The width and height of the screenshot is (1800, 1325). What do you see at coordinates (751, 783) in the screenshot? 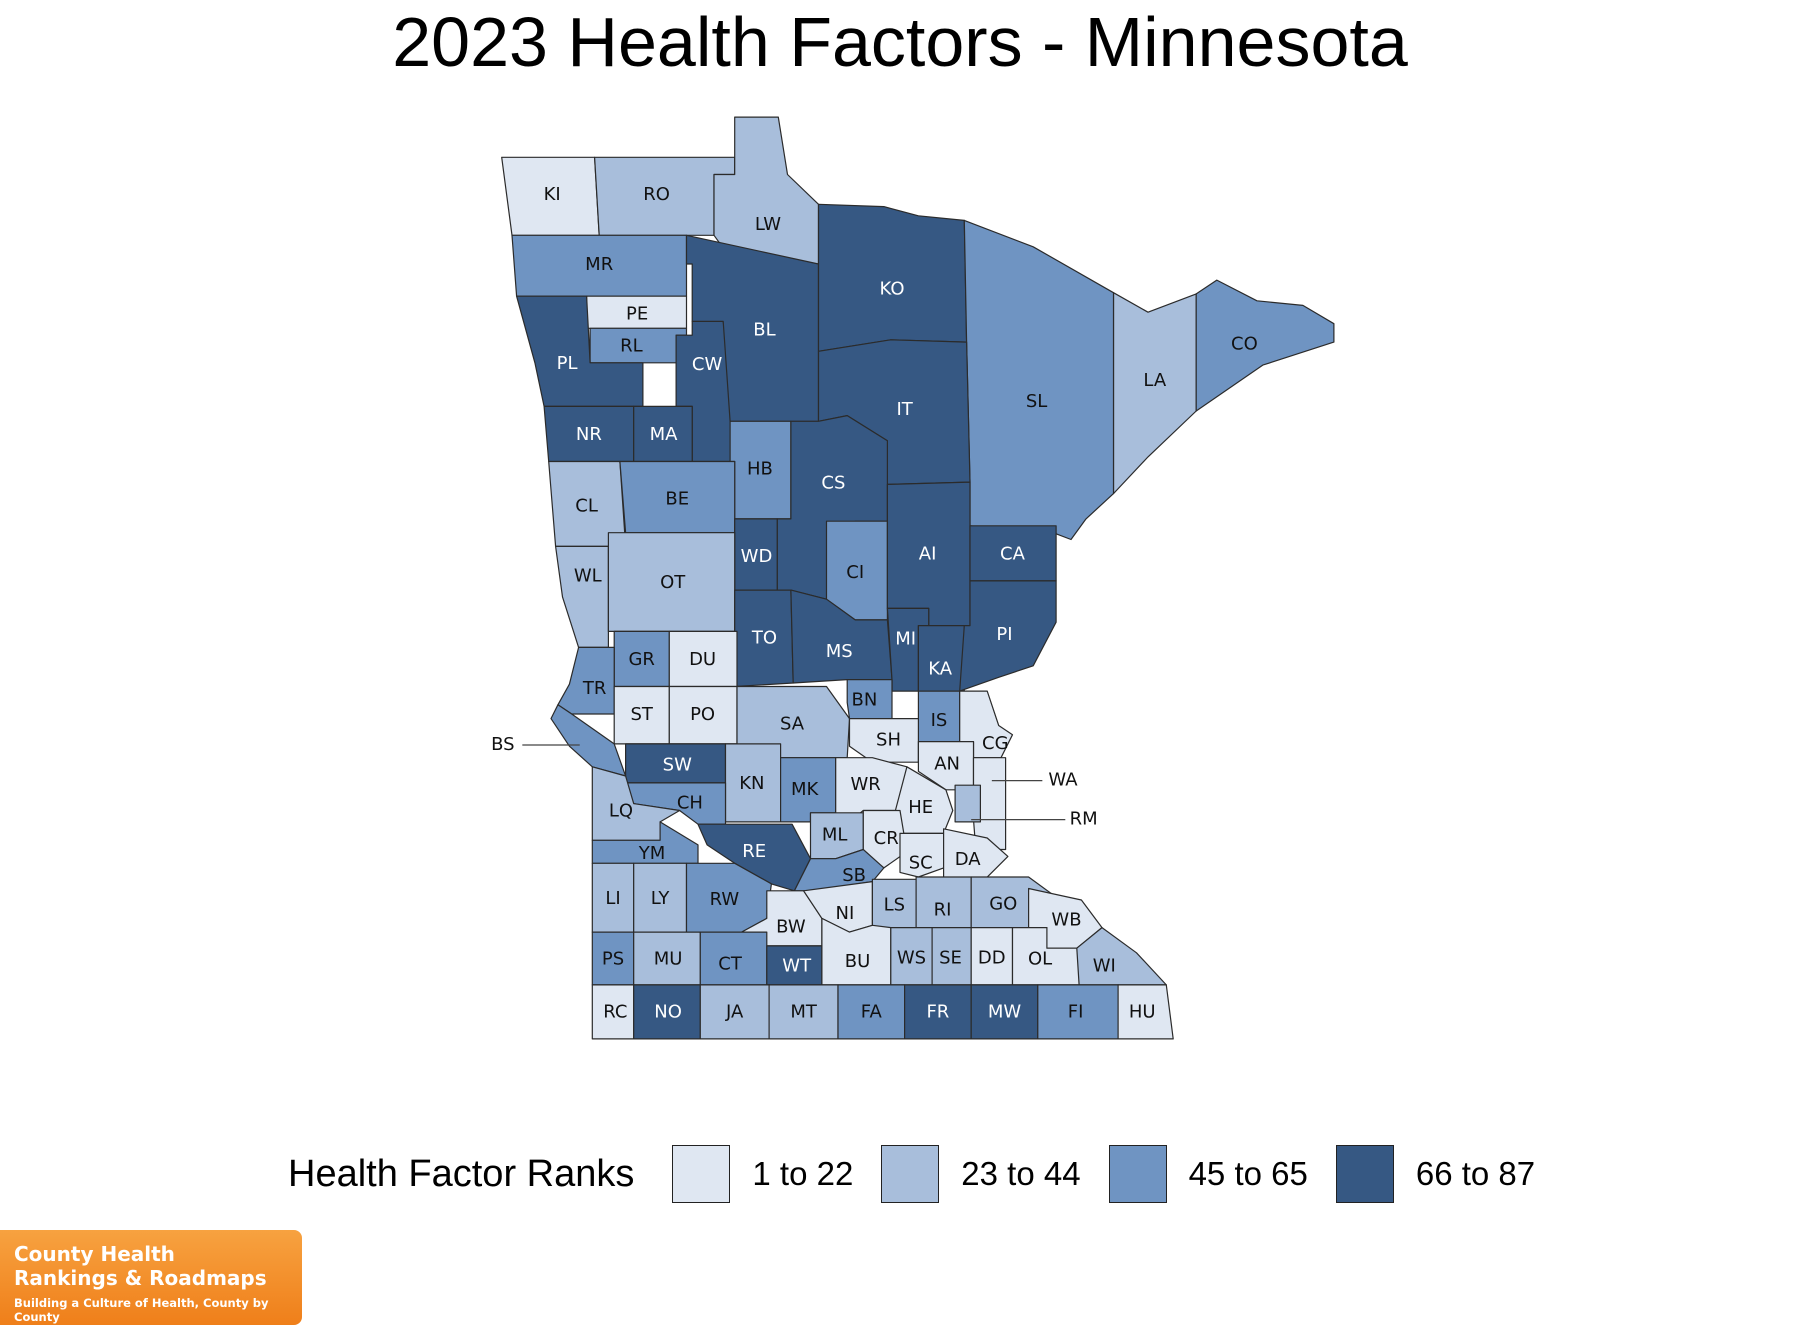
I see `county-label-kn: KN` at bounding box center [751, 783].